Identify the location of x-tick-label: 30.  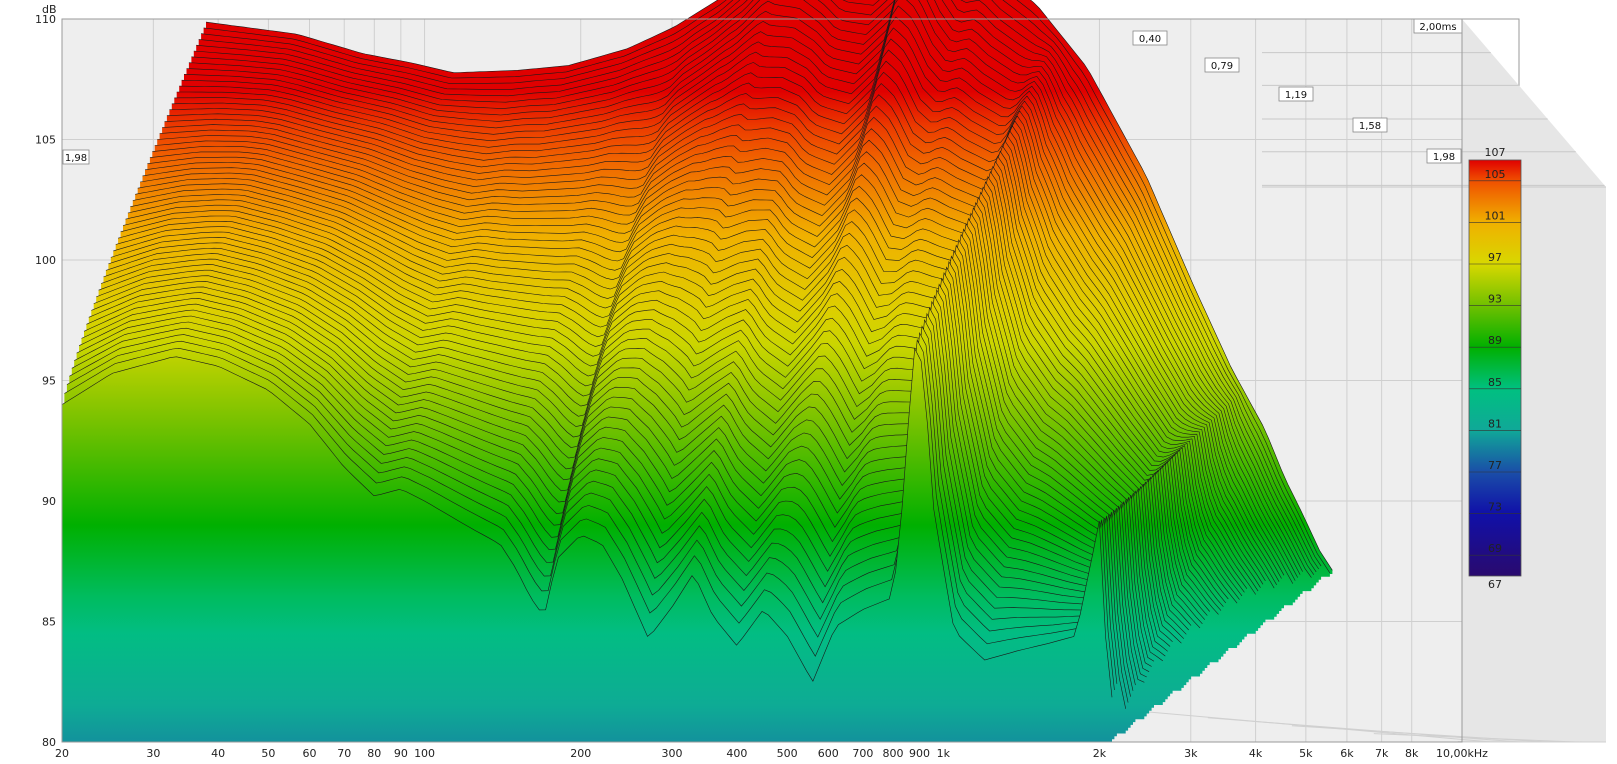
(153, 753).